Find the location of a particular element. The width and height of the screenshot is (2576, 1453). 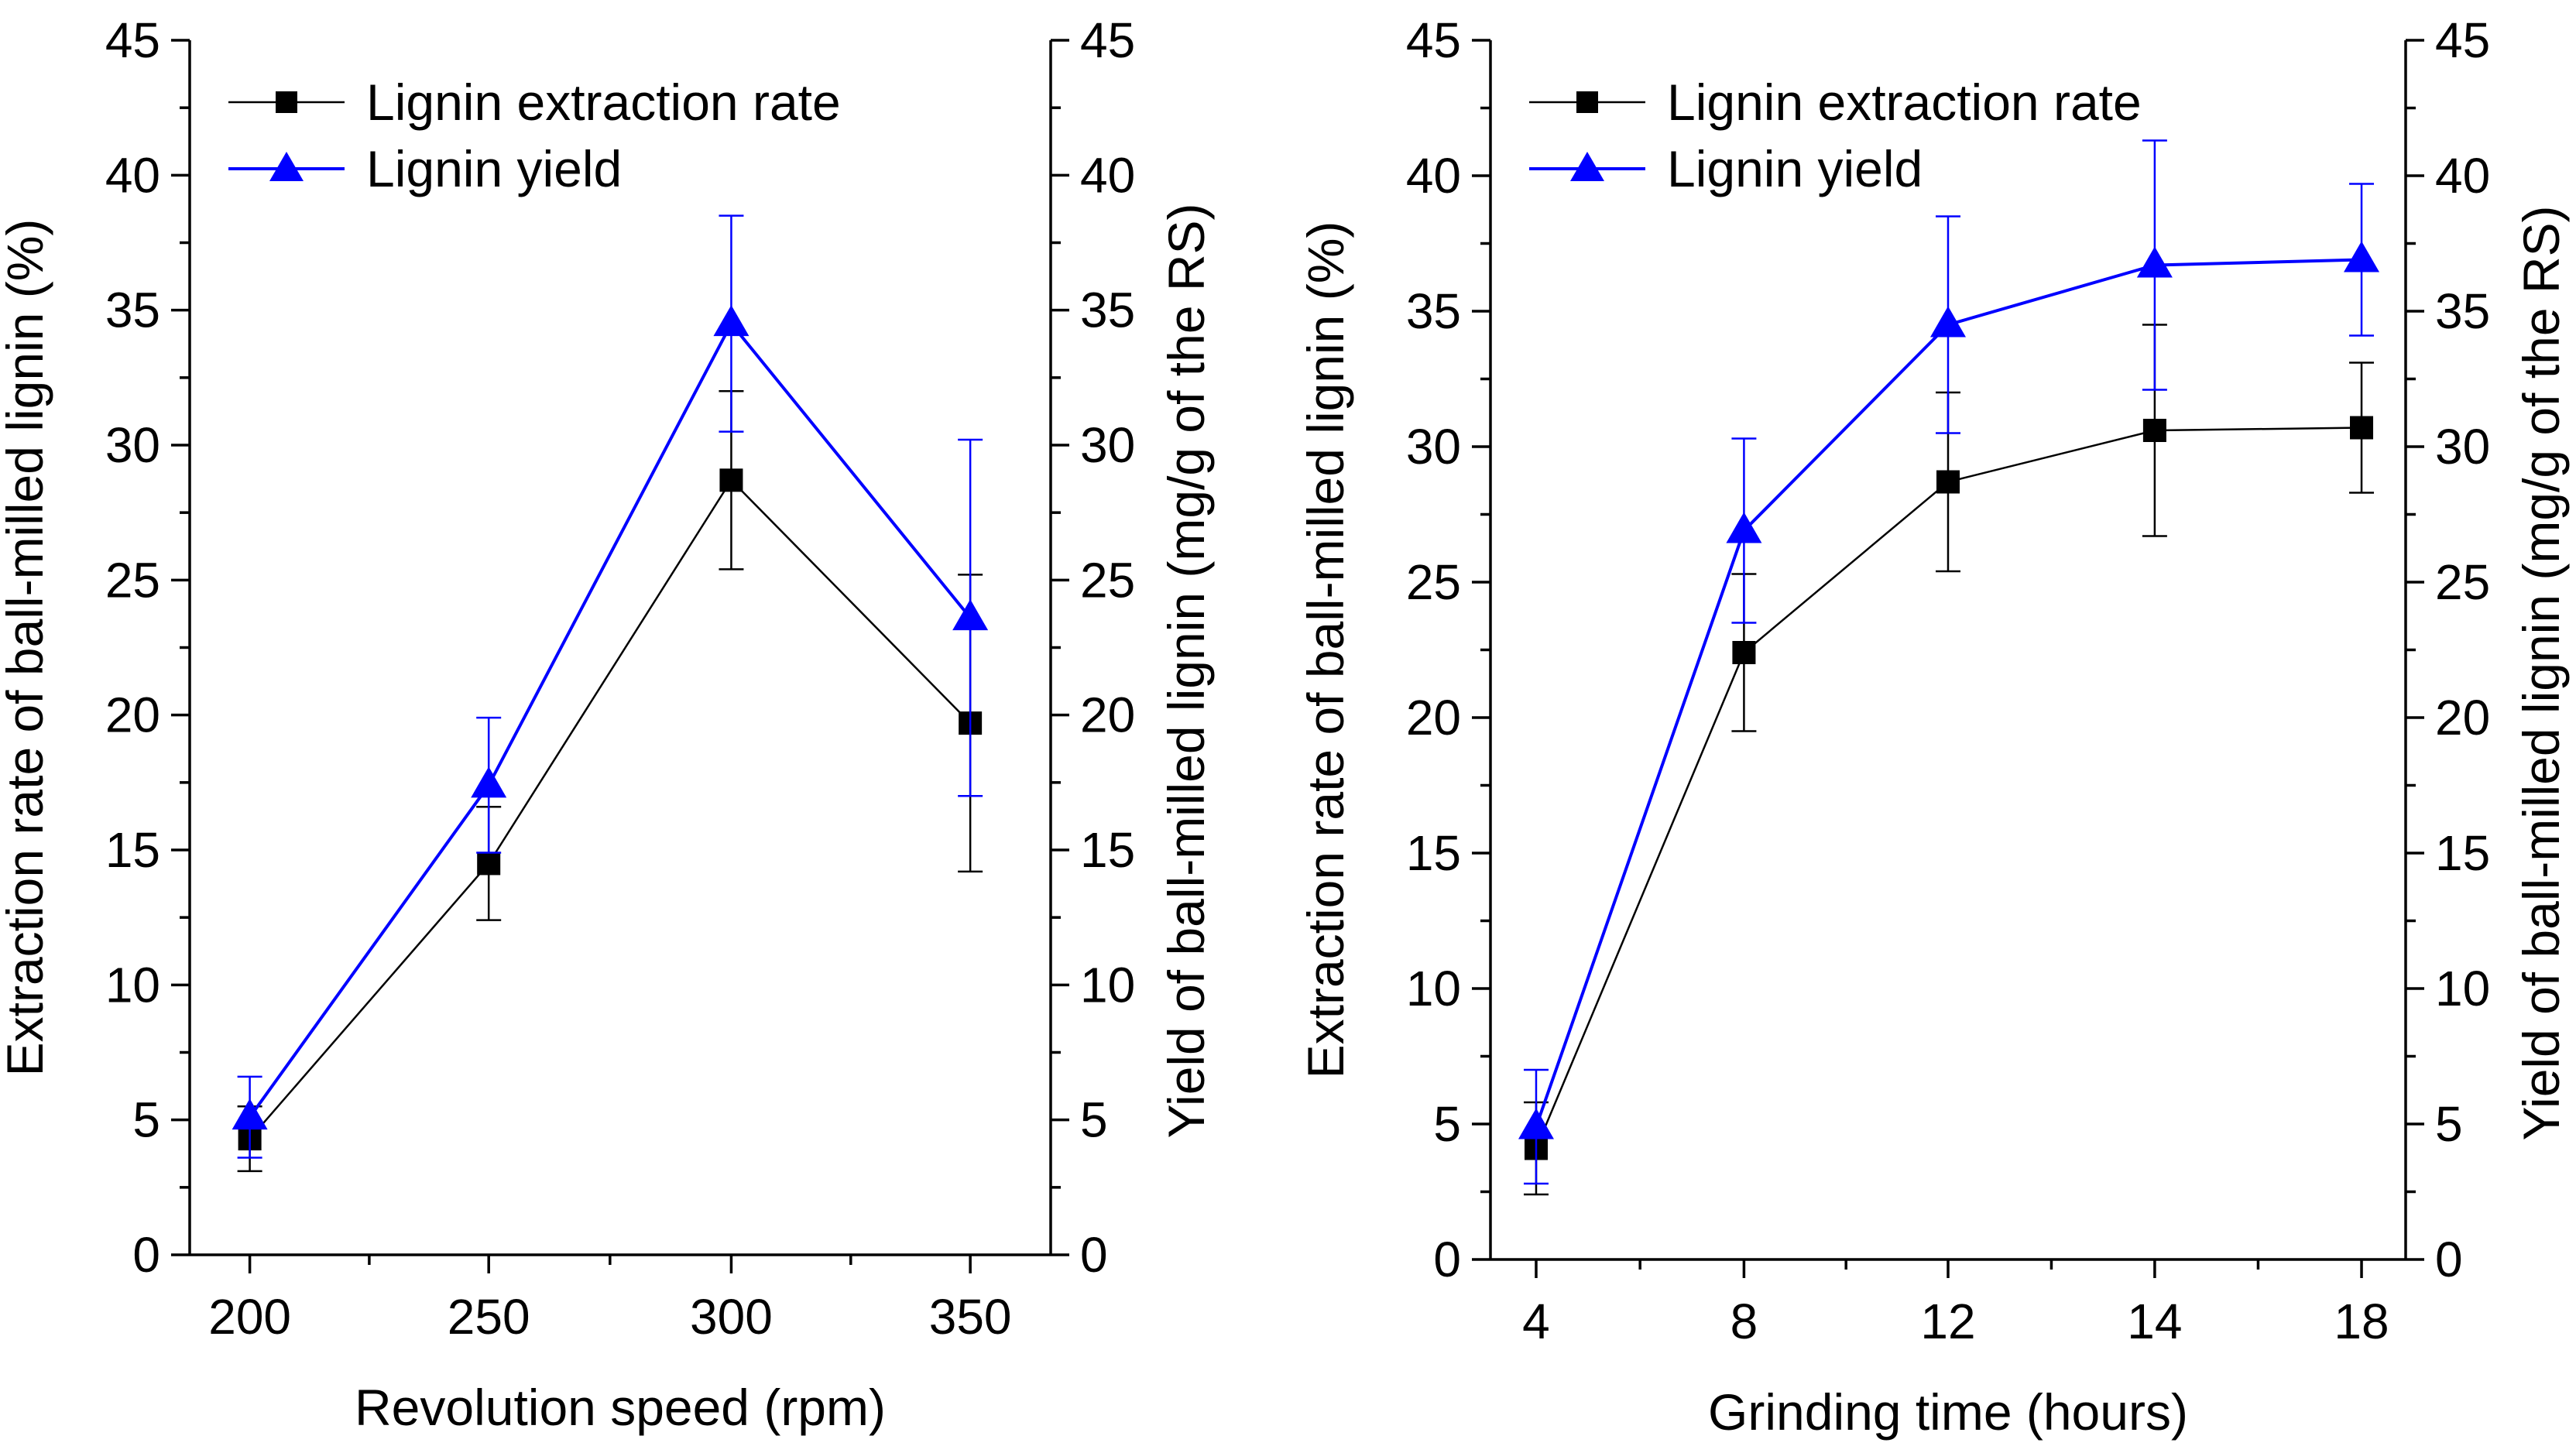

x-axis-title: Revolution speed (rpm) is located at coordinates (620, 1407).